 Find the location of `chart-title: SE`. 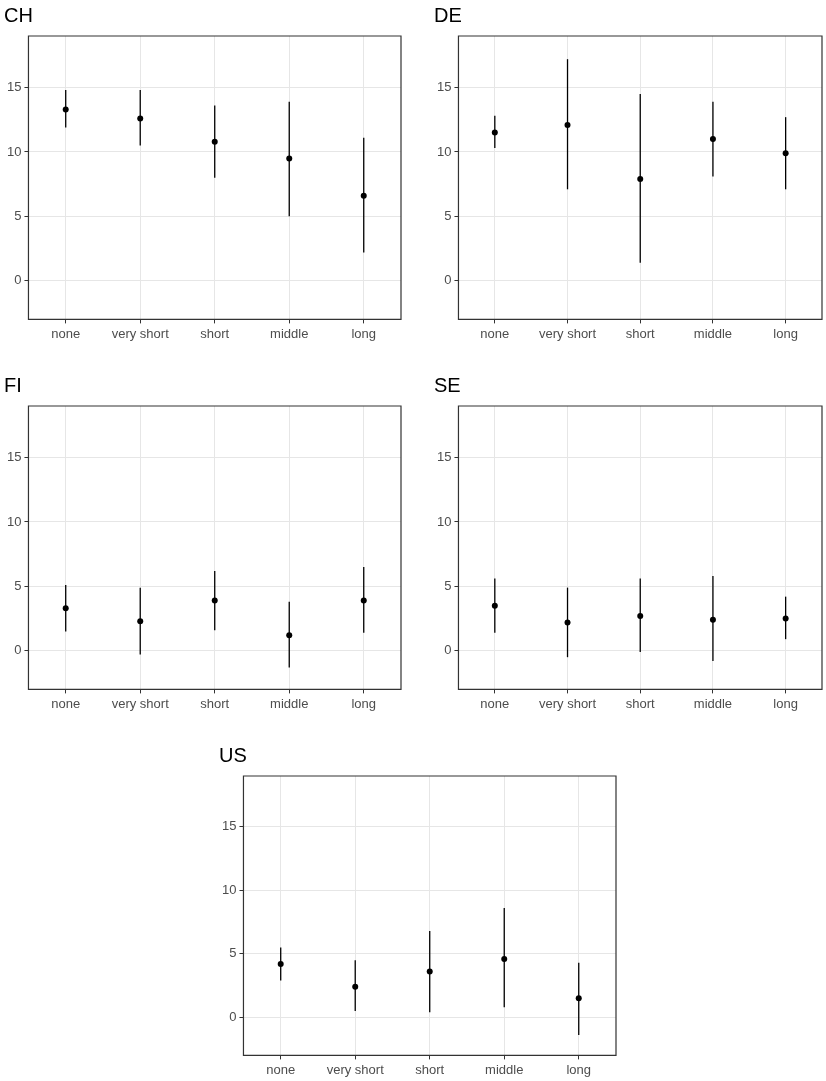

chart-title: SE is located at coordinates (447, 384).